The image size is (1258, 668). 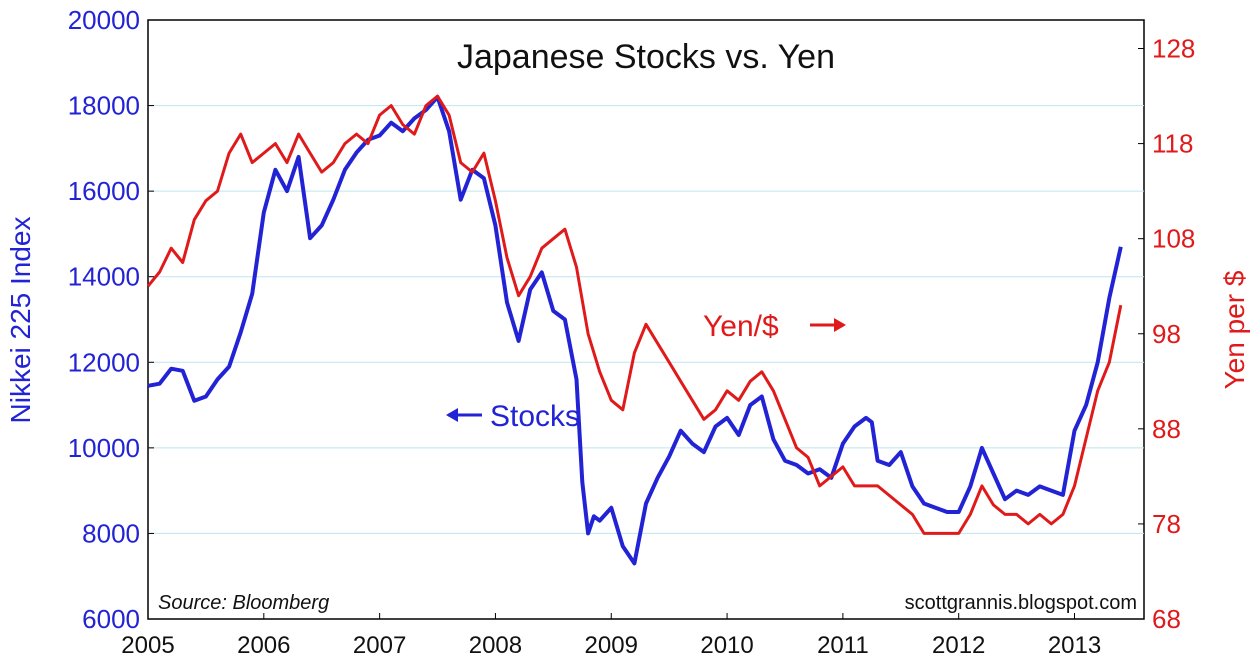 What do you see at coordinates (452, 415) in the screenshot?
I see `left-arrow-icon` at bounding box center [452, 415].